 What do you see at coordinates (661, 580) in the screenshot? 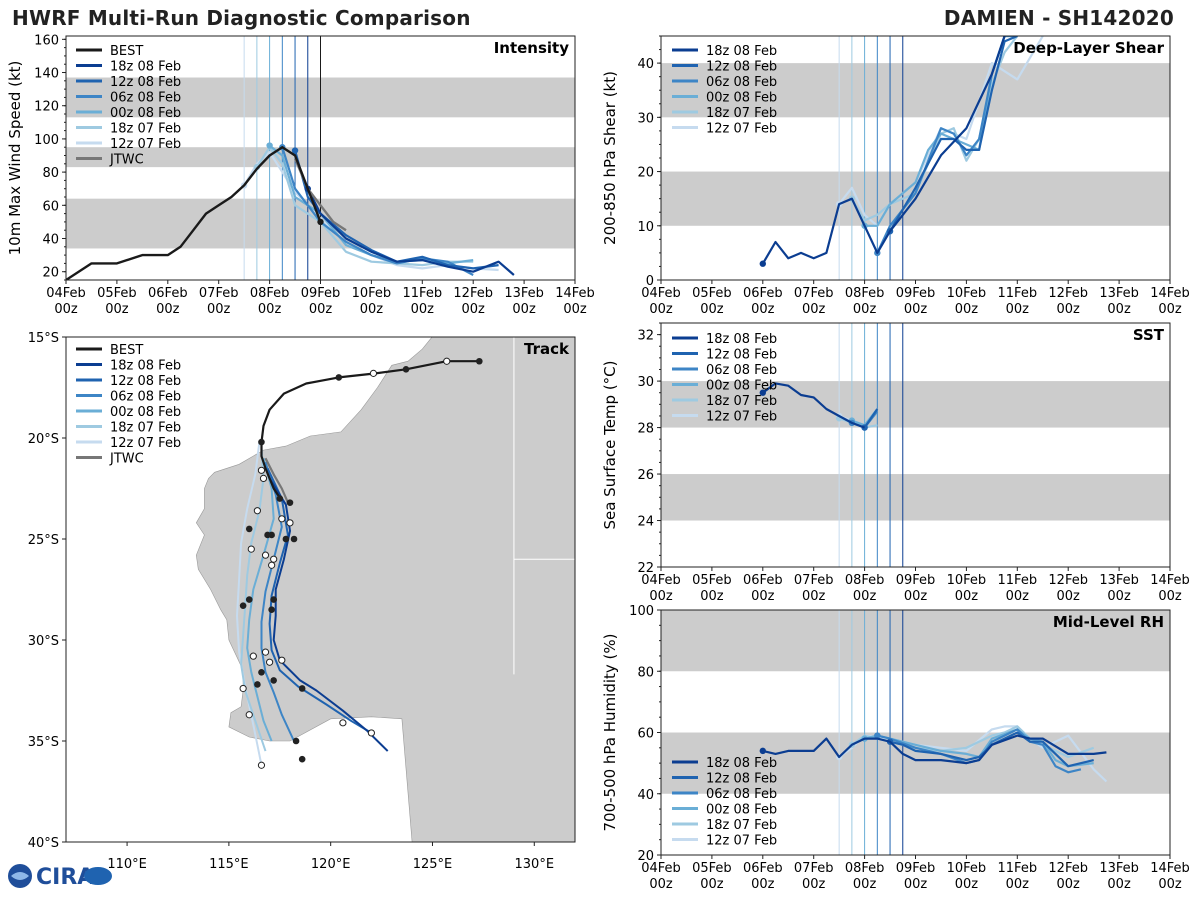
I see `sst-xtick-label-day: 04Feb` at bounding box center [661, 580].